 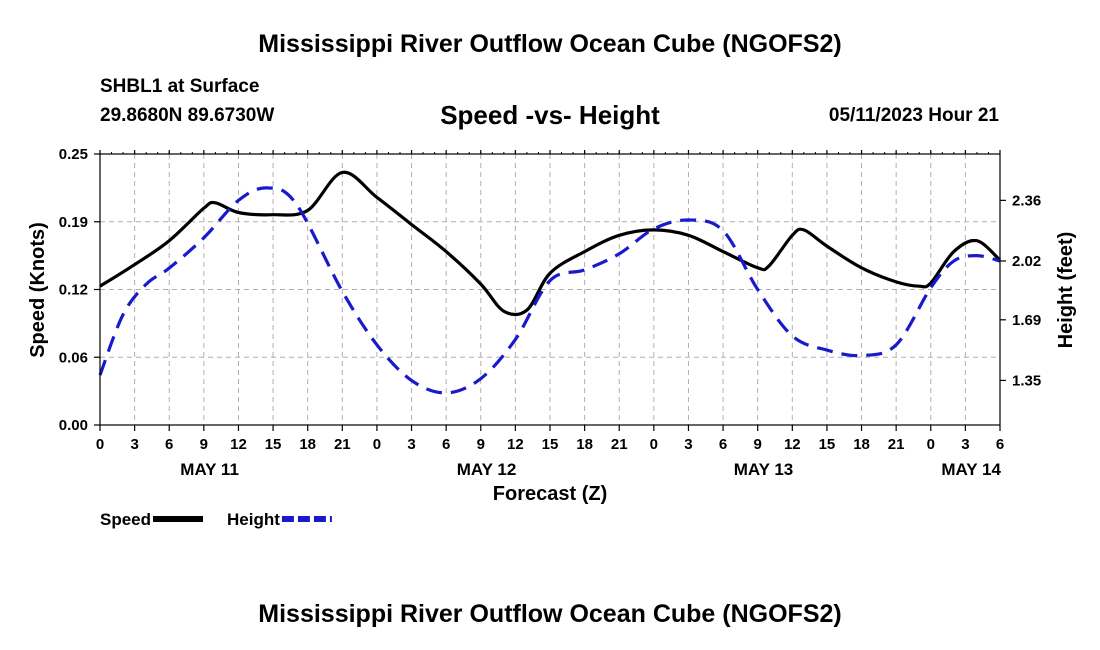 What do you see at coordinates (1066, 290) in the screenshot?
I see `y2-axis-label: Height (feet)` at bounding box center [1066, 290].